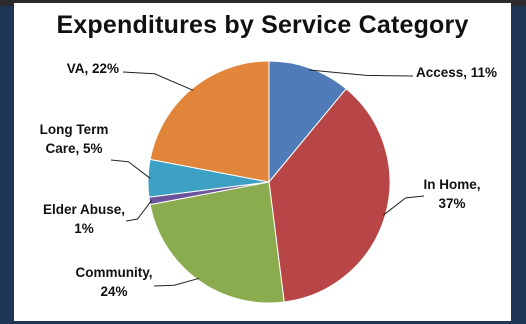  What do you see at coordinates (130, 169) in the screenshot?
I see `leader-line-long-term-care` at bounding box center [130, 169].